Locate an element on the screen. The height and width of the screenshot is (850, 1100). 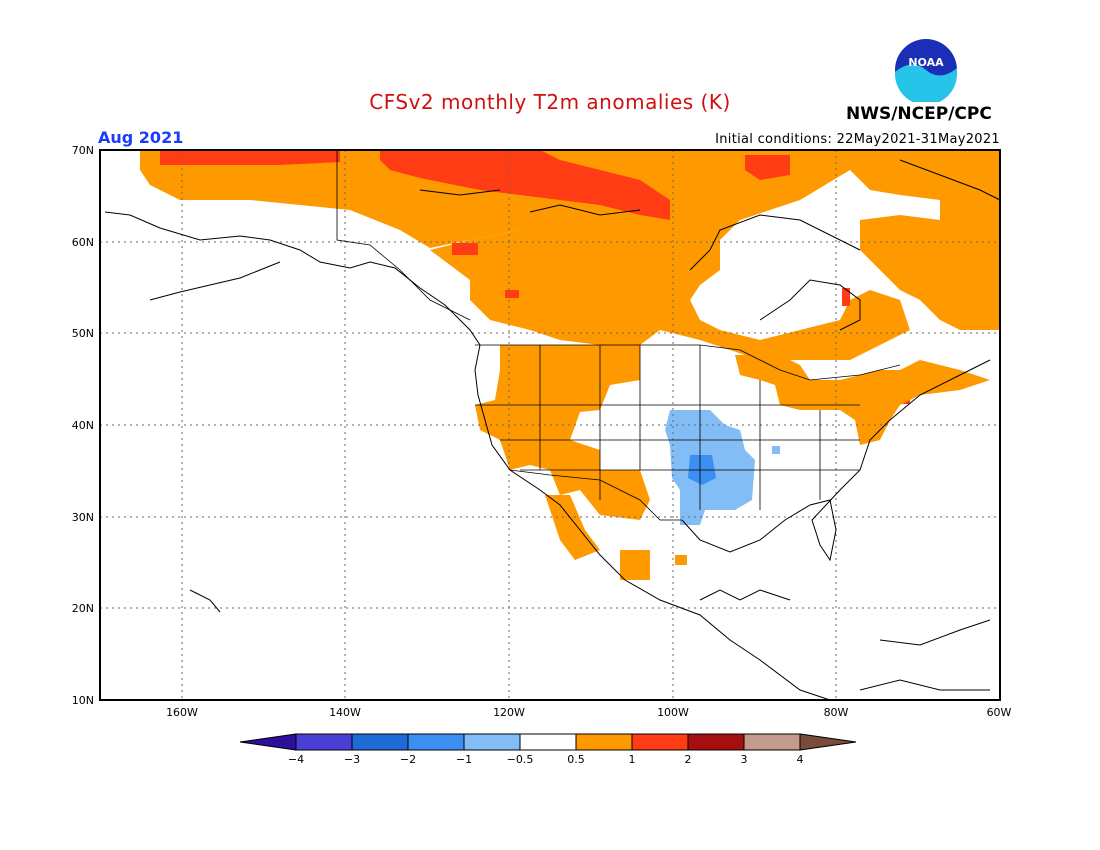
colorbar-tick-label: 4 is located at coordinates (800, 759).